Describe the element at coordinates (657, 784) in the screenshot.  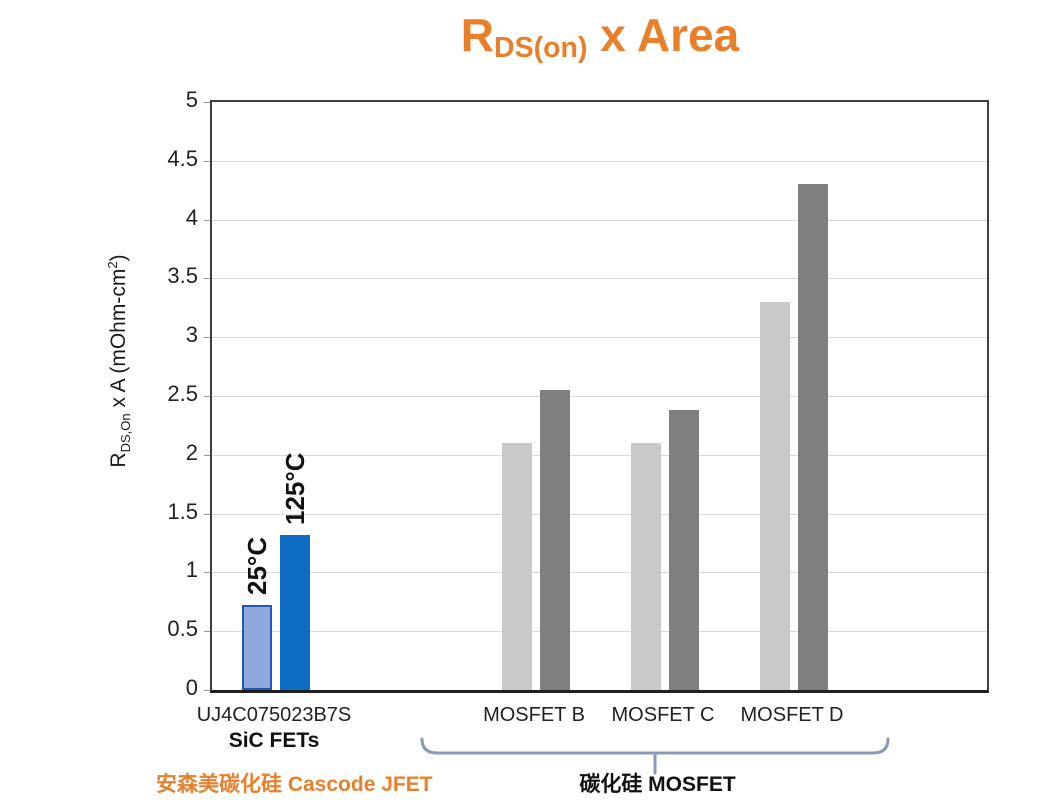
I see `mosfet-caption: 碳化硅 MOSFET` at that location.